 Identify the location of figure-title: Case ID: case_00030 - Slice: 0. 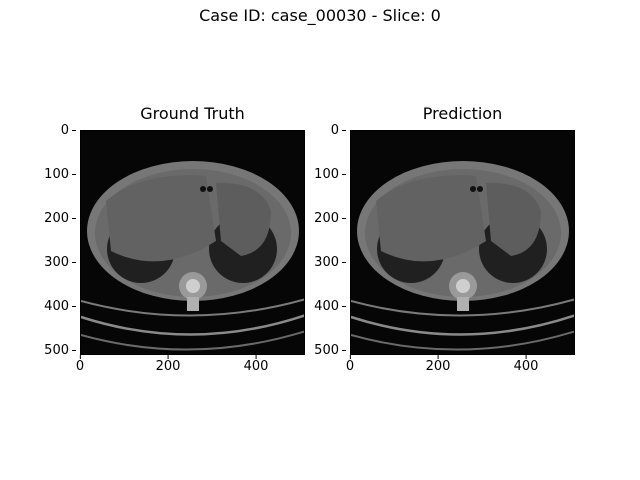
(320, 15).